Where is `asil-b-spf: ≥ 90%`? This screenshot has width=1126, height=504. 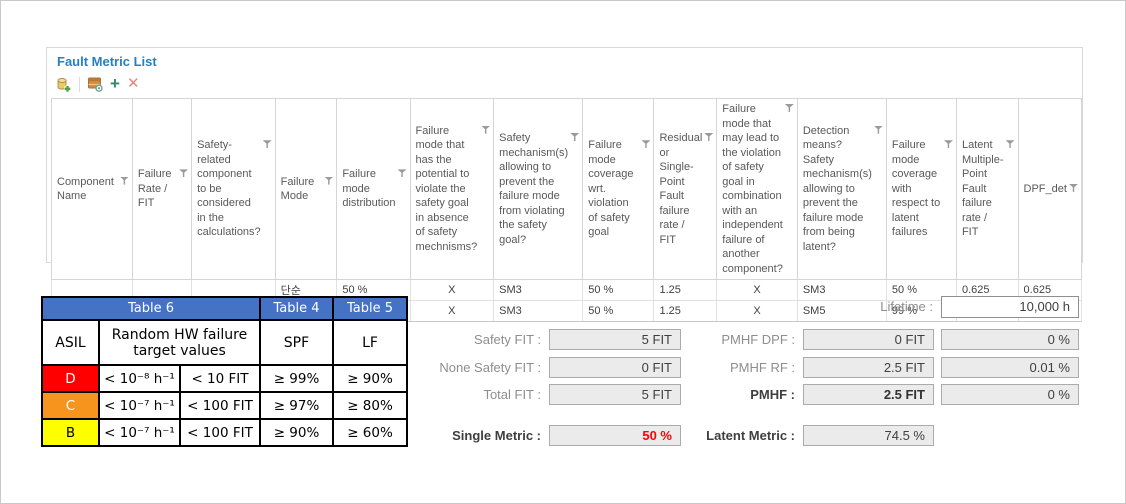 asil-b-spf: ≥ 90% is located at coordinates (296, 432).